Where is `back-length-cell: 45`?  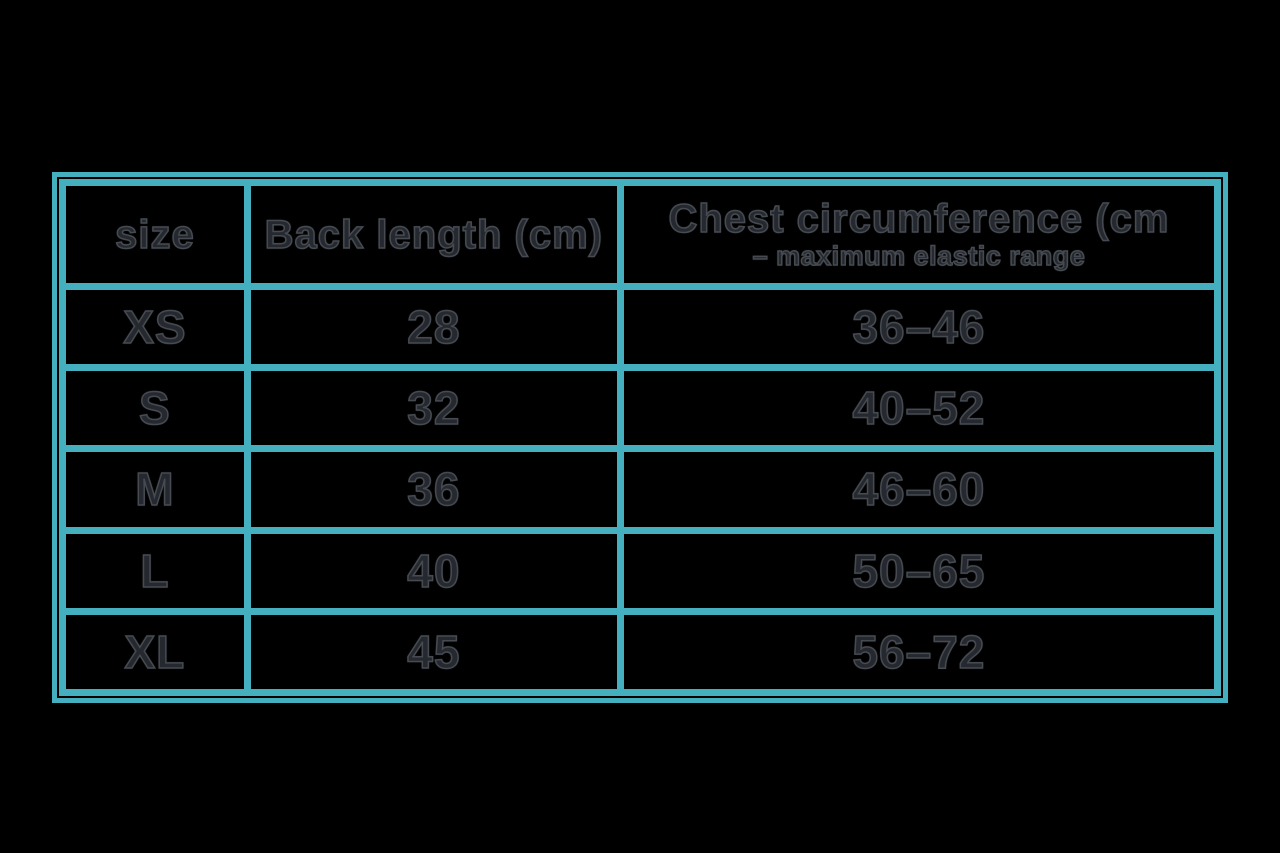 back-length-cell: 45 is located at coordinates (433, 652).